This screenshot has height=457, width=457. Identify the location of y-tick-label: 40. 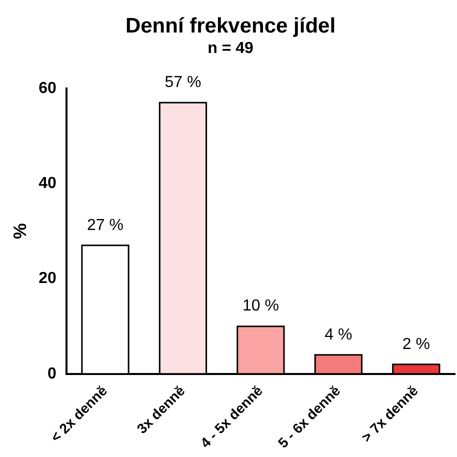
(47, 183).